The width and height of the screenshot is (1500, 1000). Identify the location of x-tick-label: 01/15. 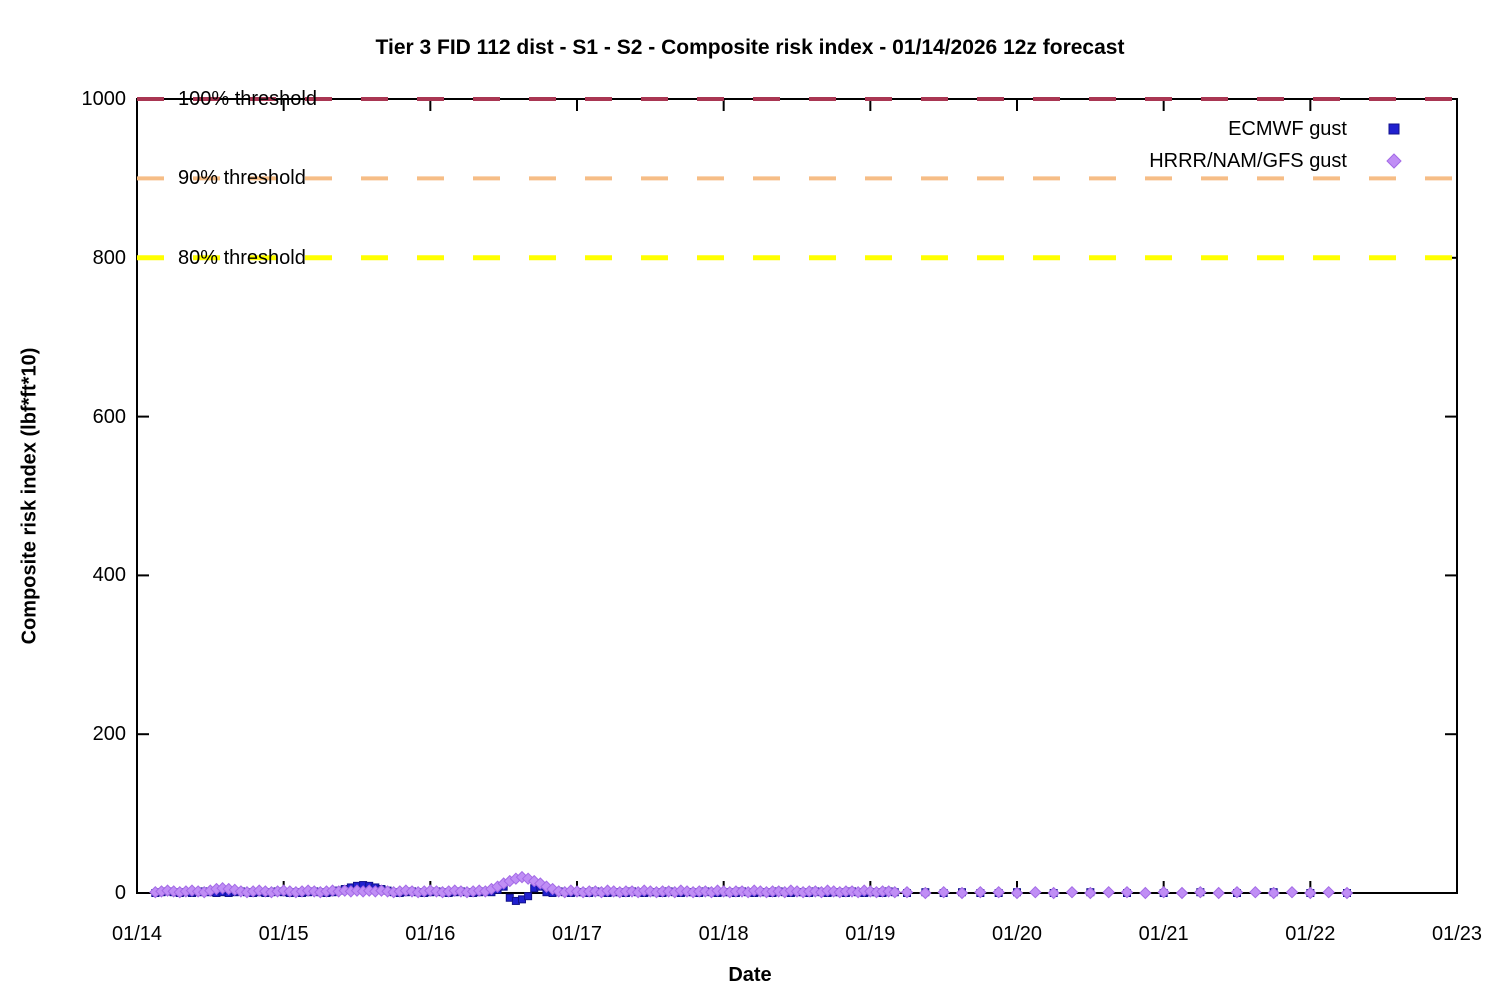
(283, 934).